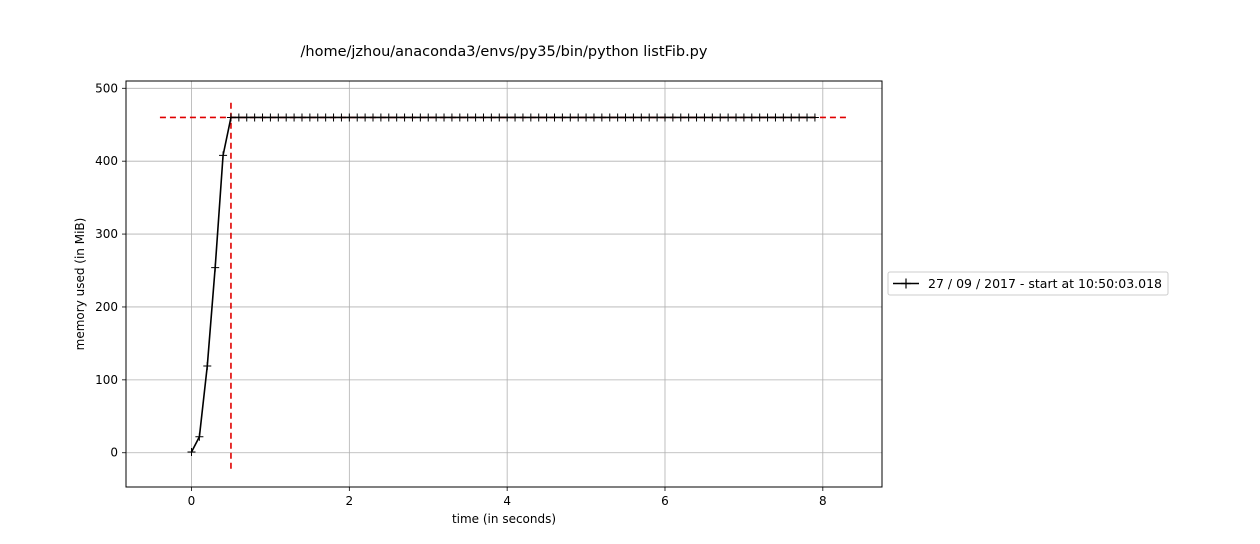  Describe the element at coordinates (114, 453) in the screenshot. I see `y-tick-label: 0` at that location.